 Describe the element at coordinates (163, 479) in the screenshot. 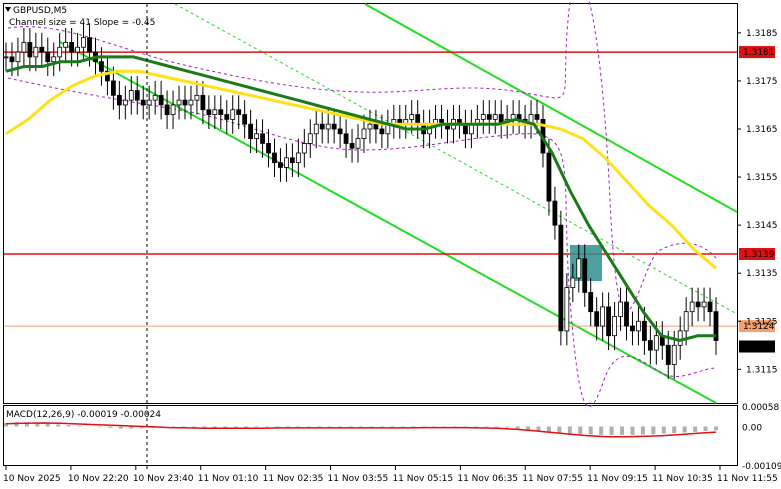

I see `time-tick-label: 10 Nov 23:40` at that location.